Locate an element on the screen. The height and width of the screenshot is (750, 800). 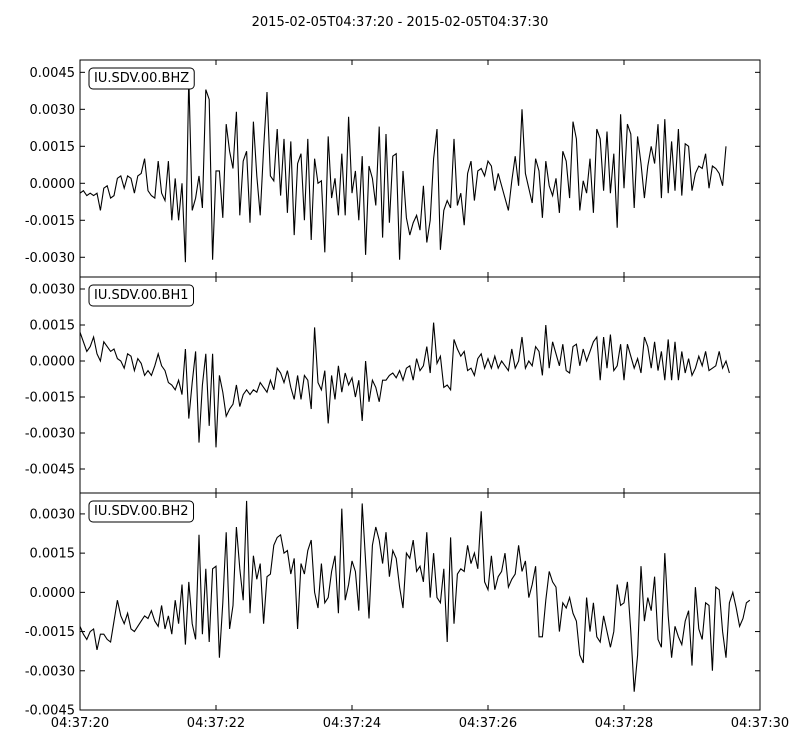
channel-label: IU.SDV.00.BH2 is located at coordinates (141, 511).